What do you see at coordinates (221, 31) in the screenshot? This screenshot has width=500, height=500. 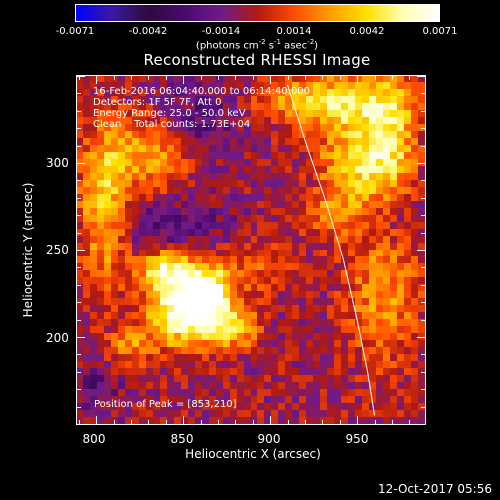 I see `colorbar-tick-label: -0.0014` at bounding box center [221, 31].